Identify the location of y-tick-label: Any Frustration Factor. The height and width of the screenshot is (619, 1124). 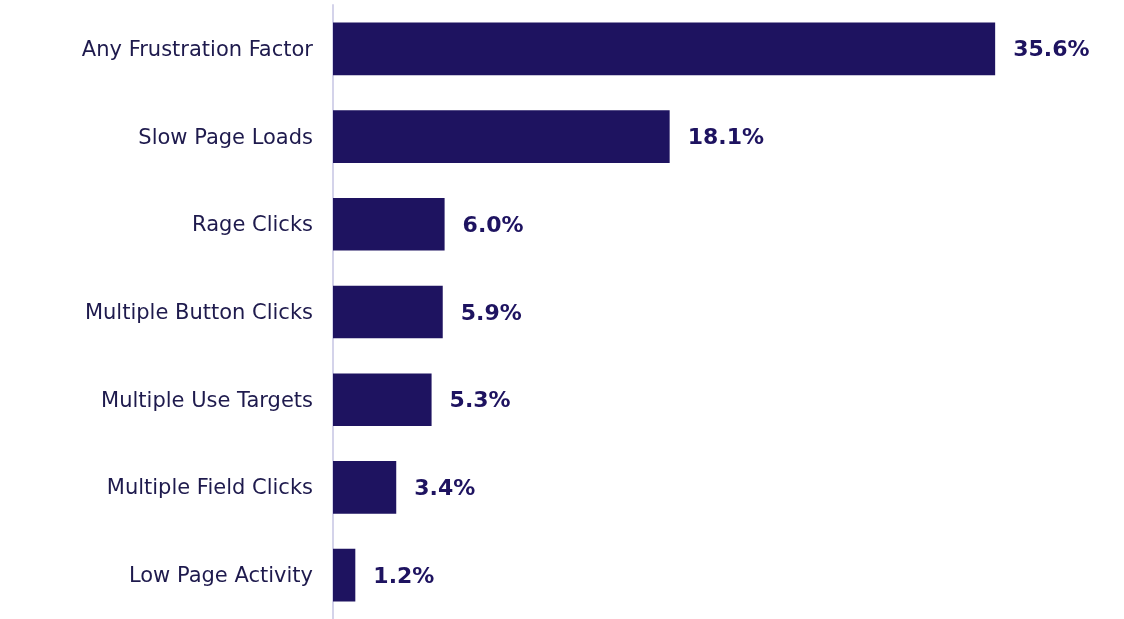
(197, 48).